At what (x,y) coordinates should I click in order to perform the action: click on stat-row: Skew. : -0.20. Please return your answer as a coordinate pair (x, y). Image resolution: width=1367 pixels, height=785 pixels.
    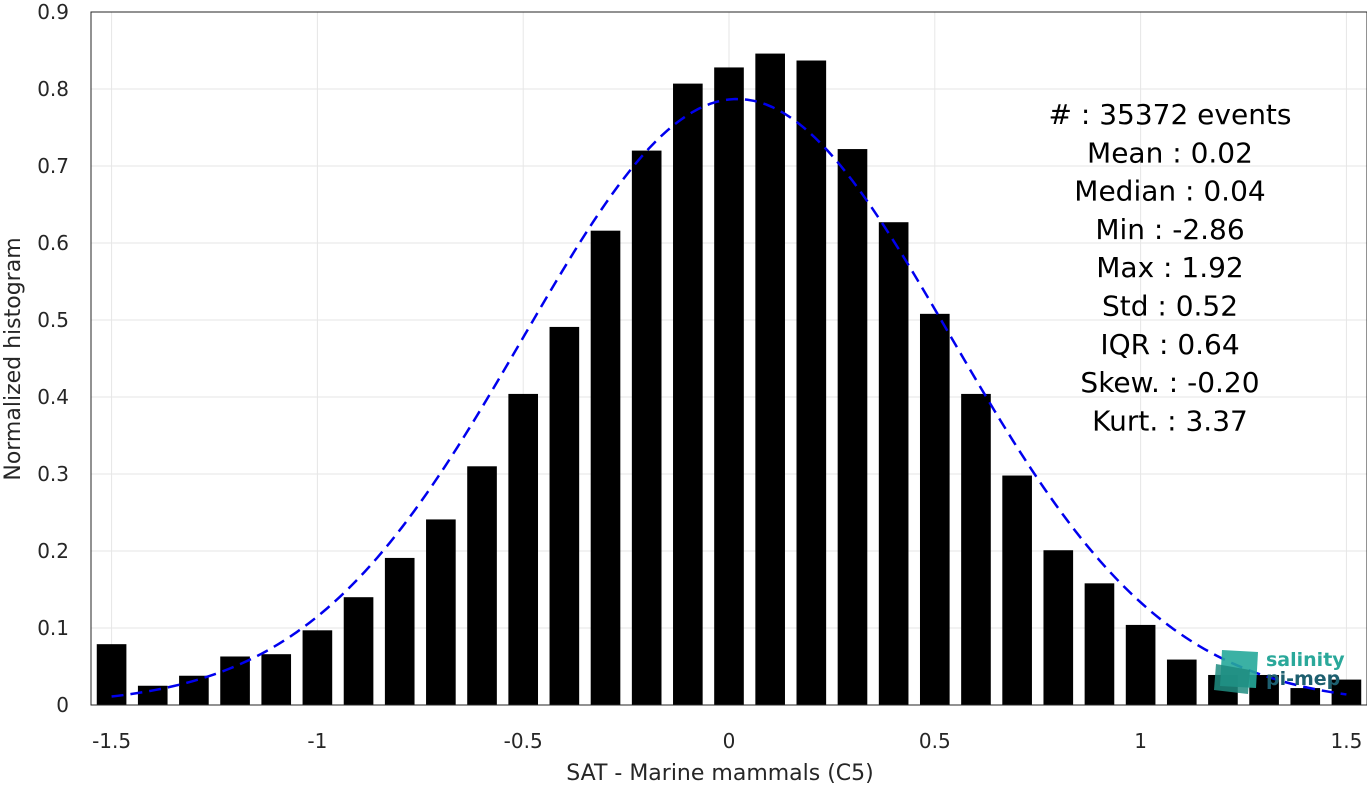
    Looking at the image, I should click on (1169, 382).